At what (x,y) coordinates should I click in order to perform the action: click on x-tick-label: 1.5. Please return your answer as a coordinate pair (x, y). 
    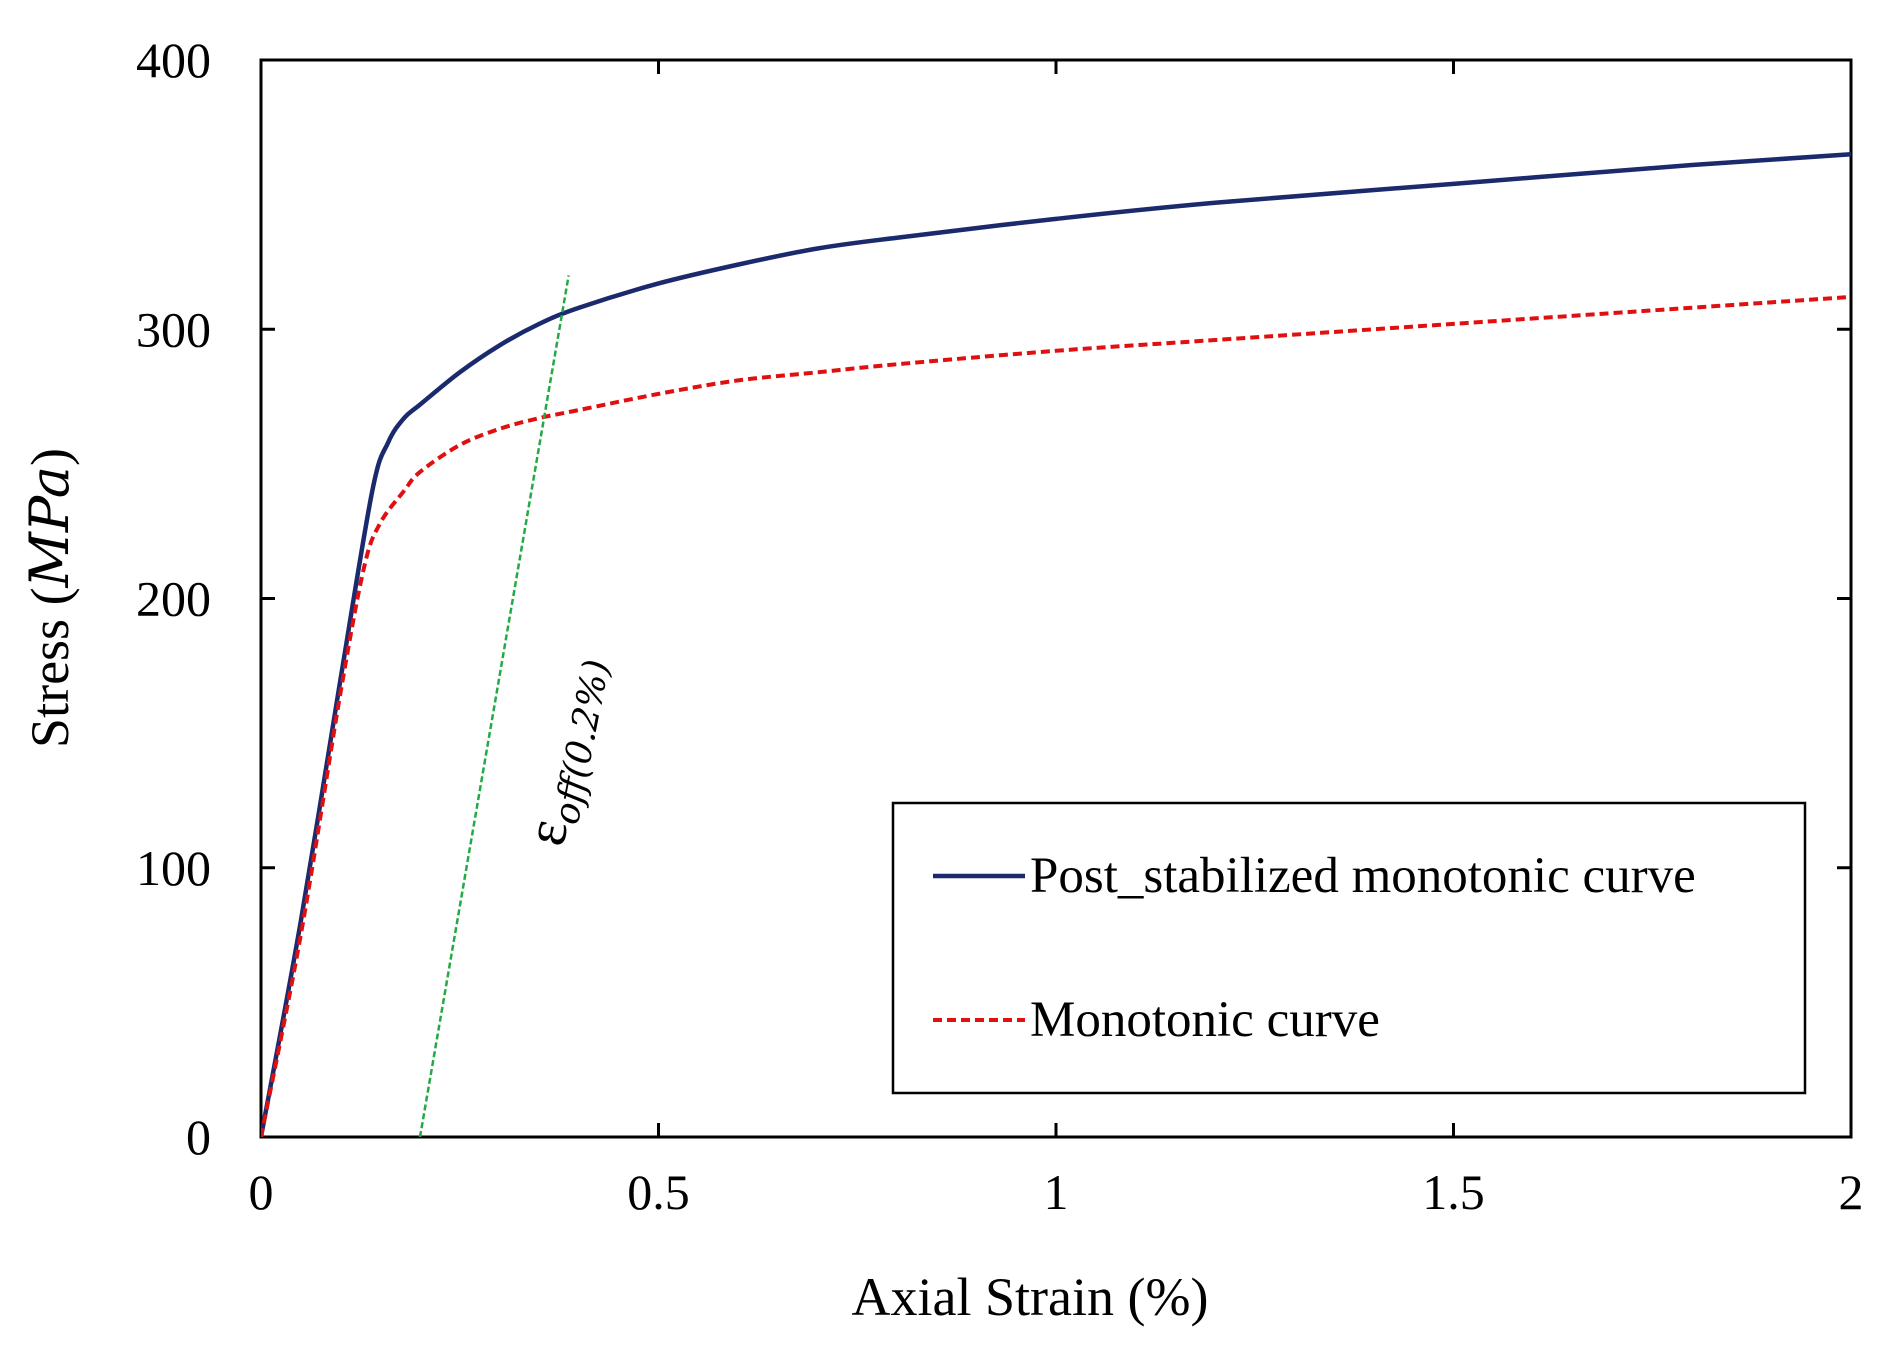
    Looking at the image, I should click on (1453, 1192).